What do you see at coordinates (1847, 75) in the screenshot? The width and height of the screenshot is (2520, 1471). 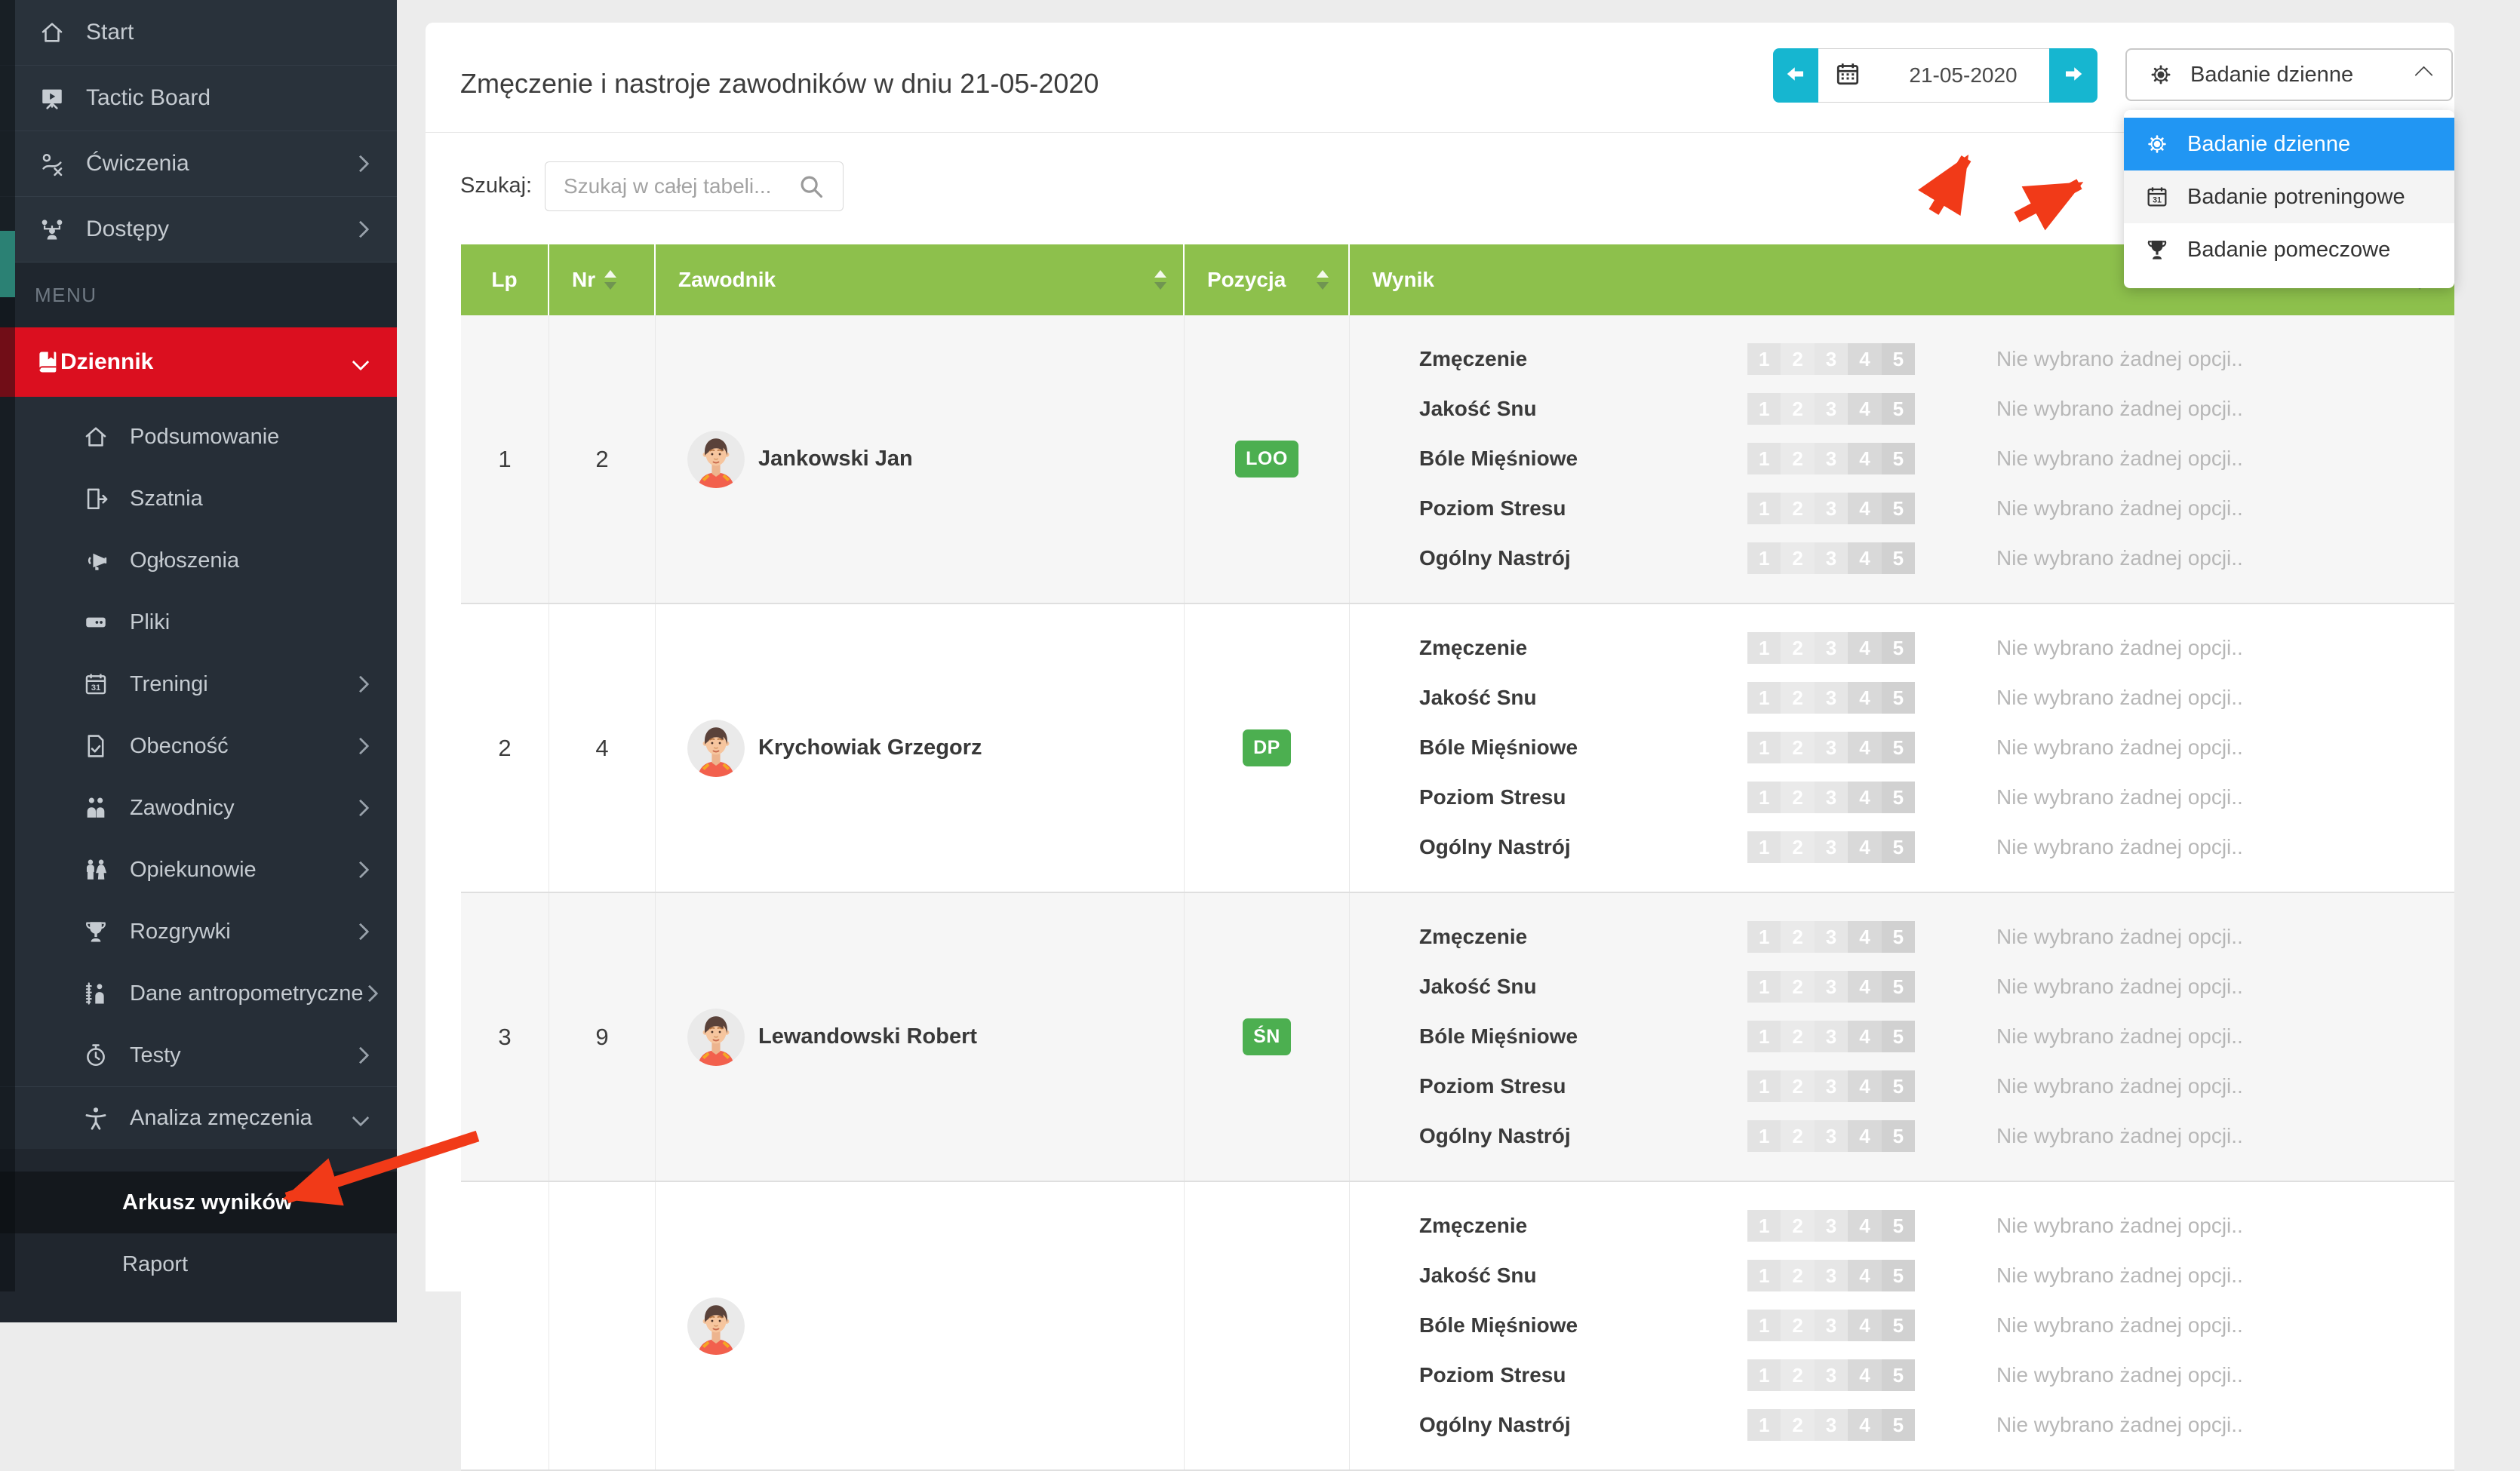 I see `calendar-button` at bounding box center [1847, 75].